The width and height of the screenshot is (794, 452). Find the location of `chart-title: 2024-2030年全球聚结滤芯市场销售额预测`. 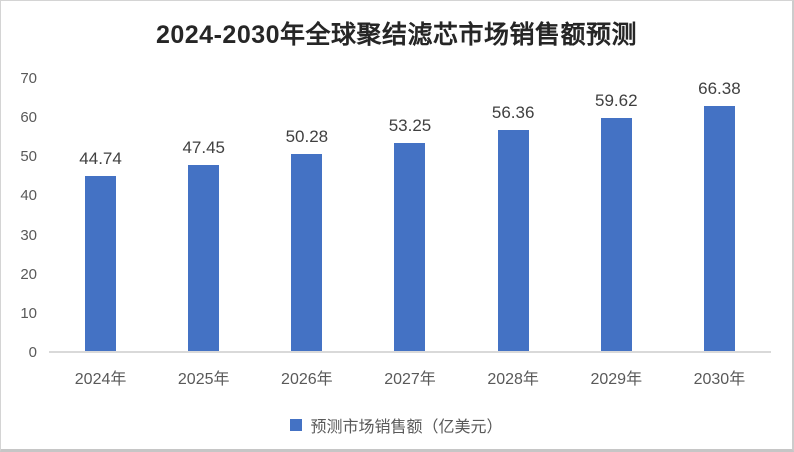

chart-title: 2024-2030年全球聚结滤芯市场销售额预测 is located at coordinates (396, 35).